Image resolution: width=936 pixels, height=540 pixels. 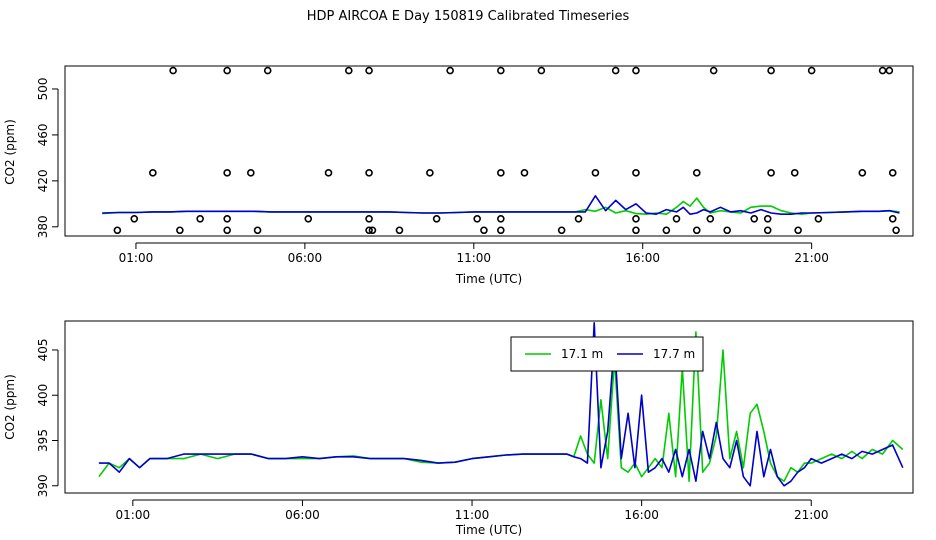 I want to click on y-tick-label: 380, so click(x=43, y=226).